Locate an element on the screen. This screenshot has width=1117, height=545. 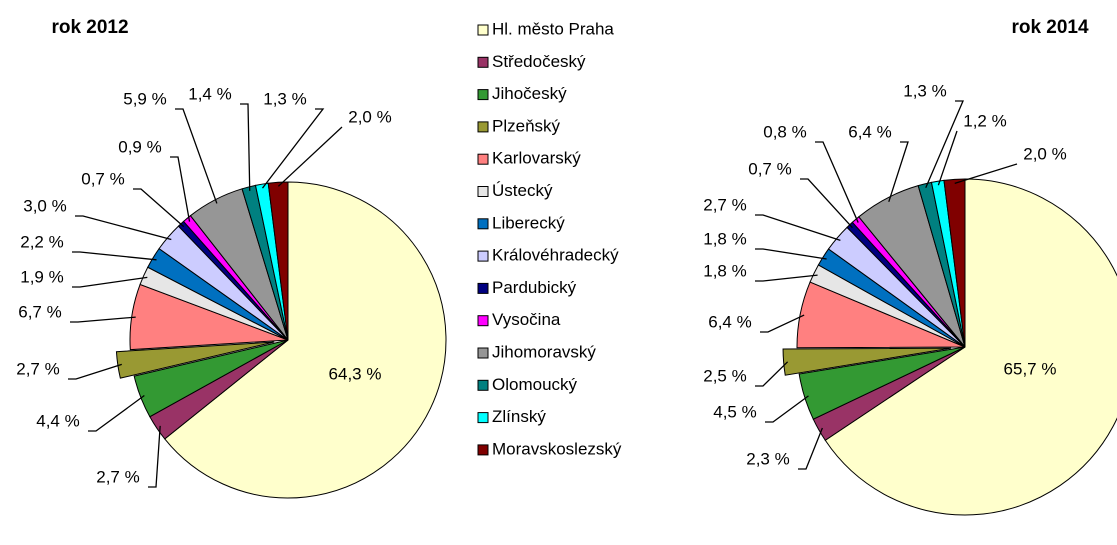
legend-label: Zlínský is located at coordinates (519, 416).